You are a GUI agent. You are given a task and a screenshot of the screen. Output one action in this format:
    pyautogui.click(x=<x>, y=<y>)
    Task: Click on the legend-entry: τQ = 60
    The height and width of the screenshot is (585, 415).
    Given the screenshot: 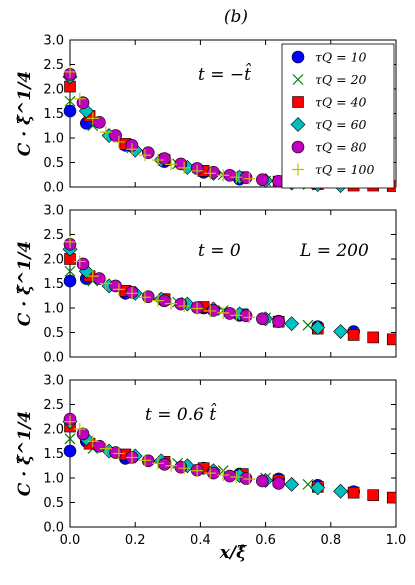 What is the action you would take?
    pyautogui.click(x=341, y=124)
    